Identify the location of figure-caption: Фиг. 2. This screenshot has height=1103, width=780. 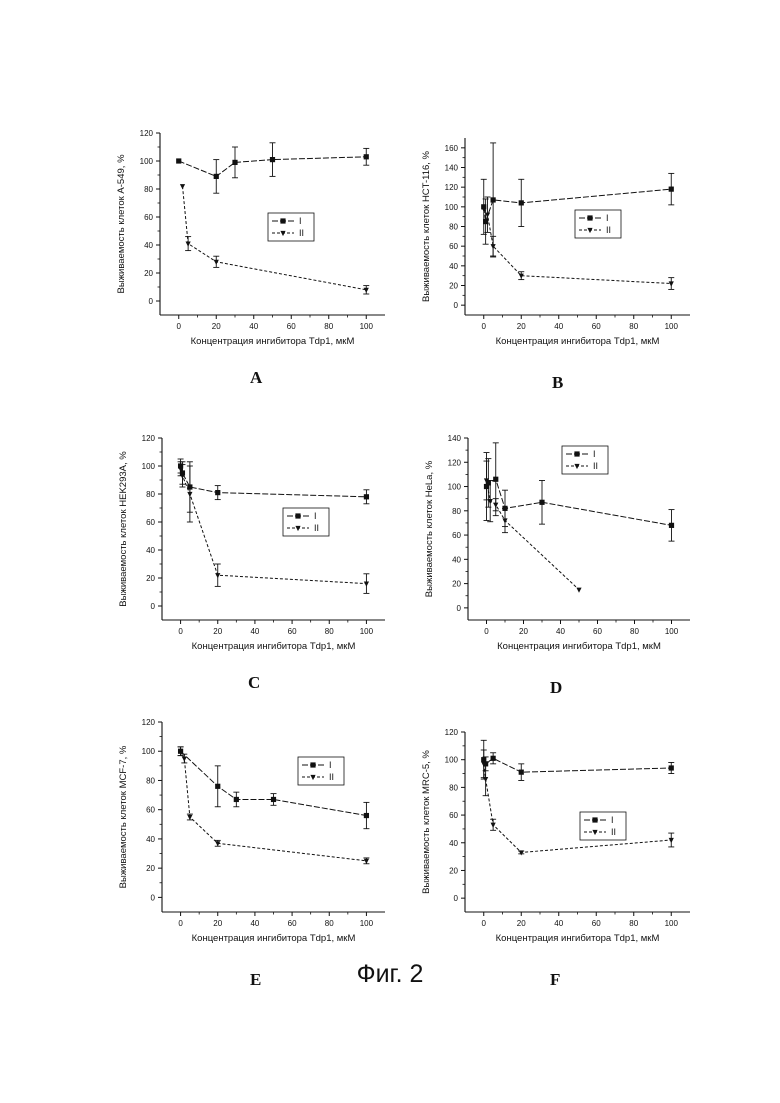
(390, 974).